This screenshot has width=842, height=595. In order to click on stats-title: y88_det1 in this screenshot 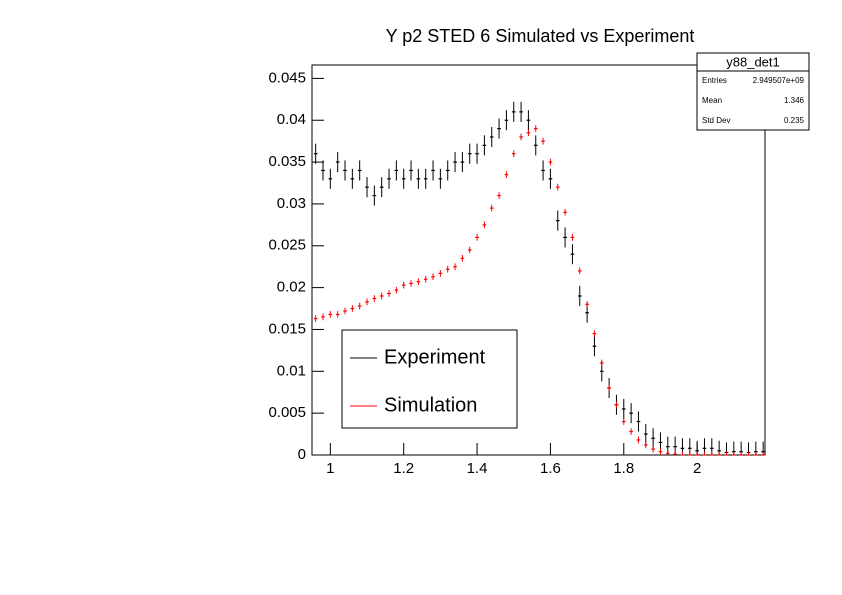, I will do `click(753, 61)`.